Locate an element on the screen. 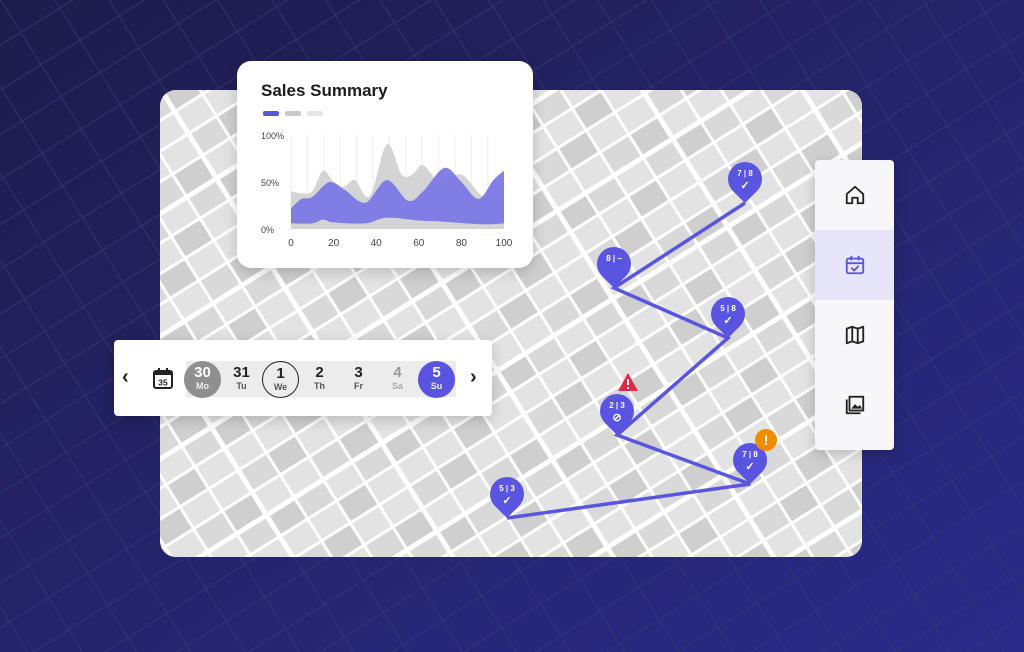  day-th: 2 Th is located at coordinates (319, 379).